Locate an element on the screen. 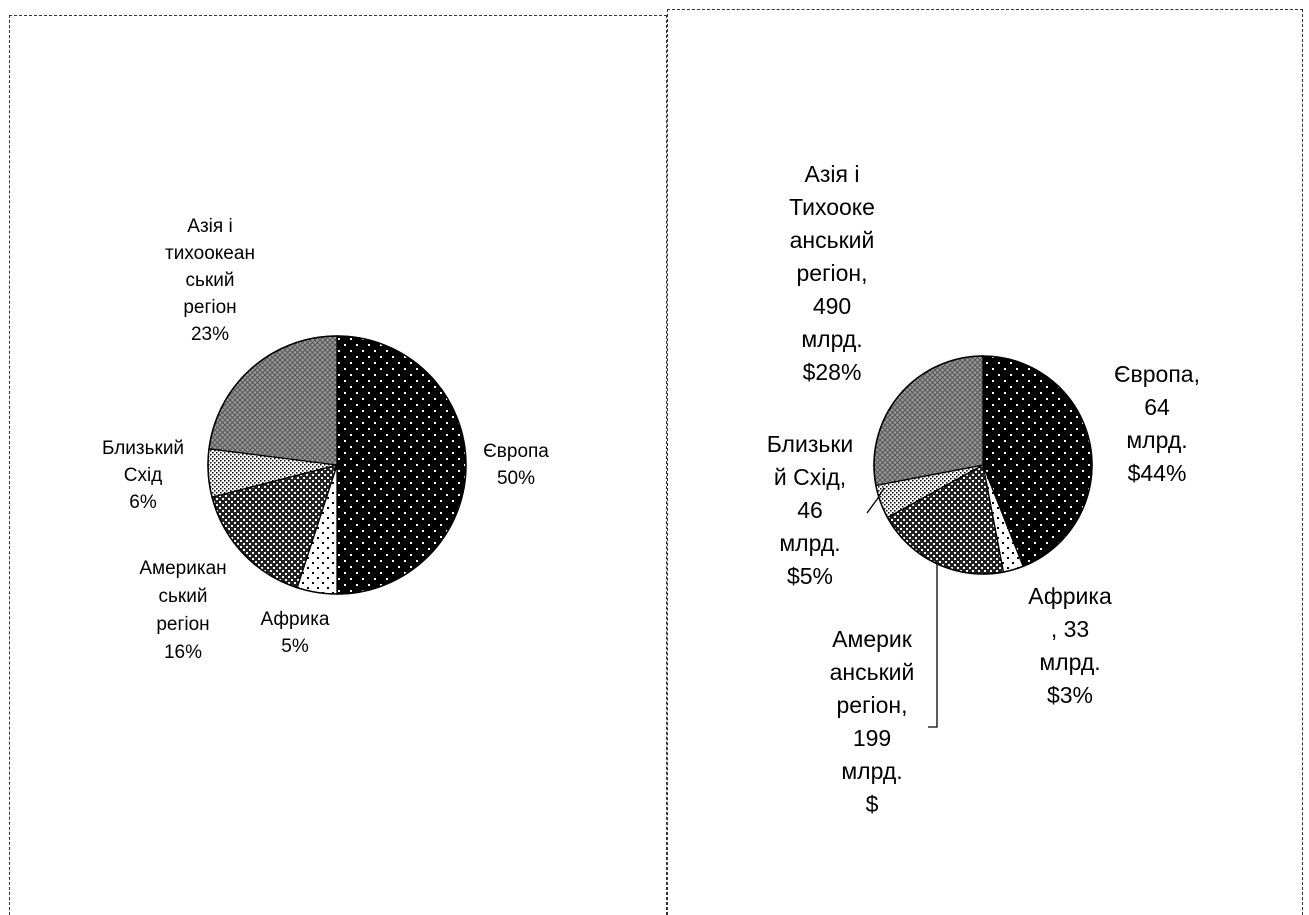  left-pie-outline is located at coordinates (337, 465).